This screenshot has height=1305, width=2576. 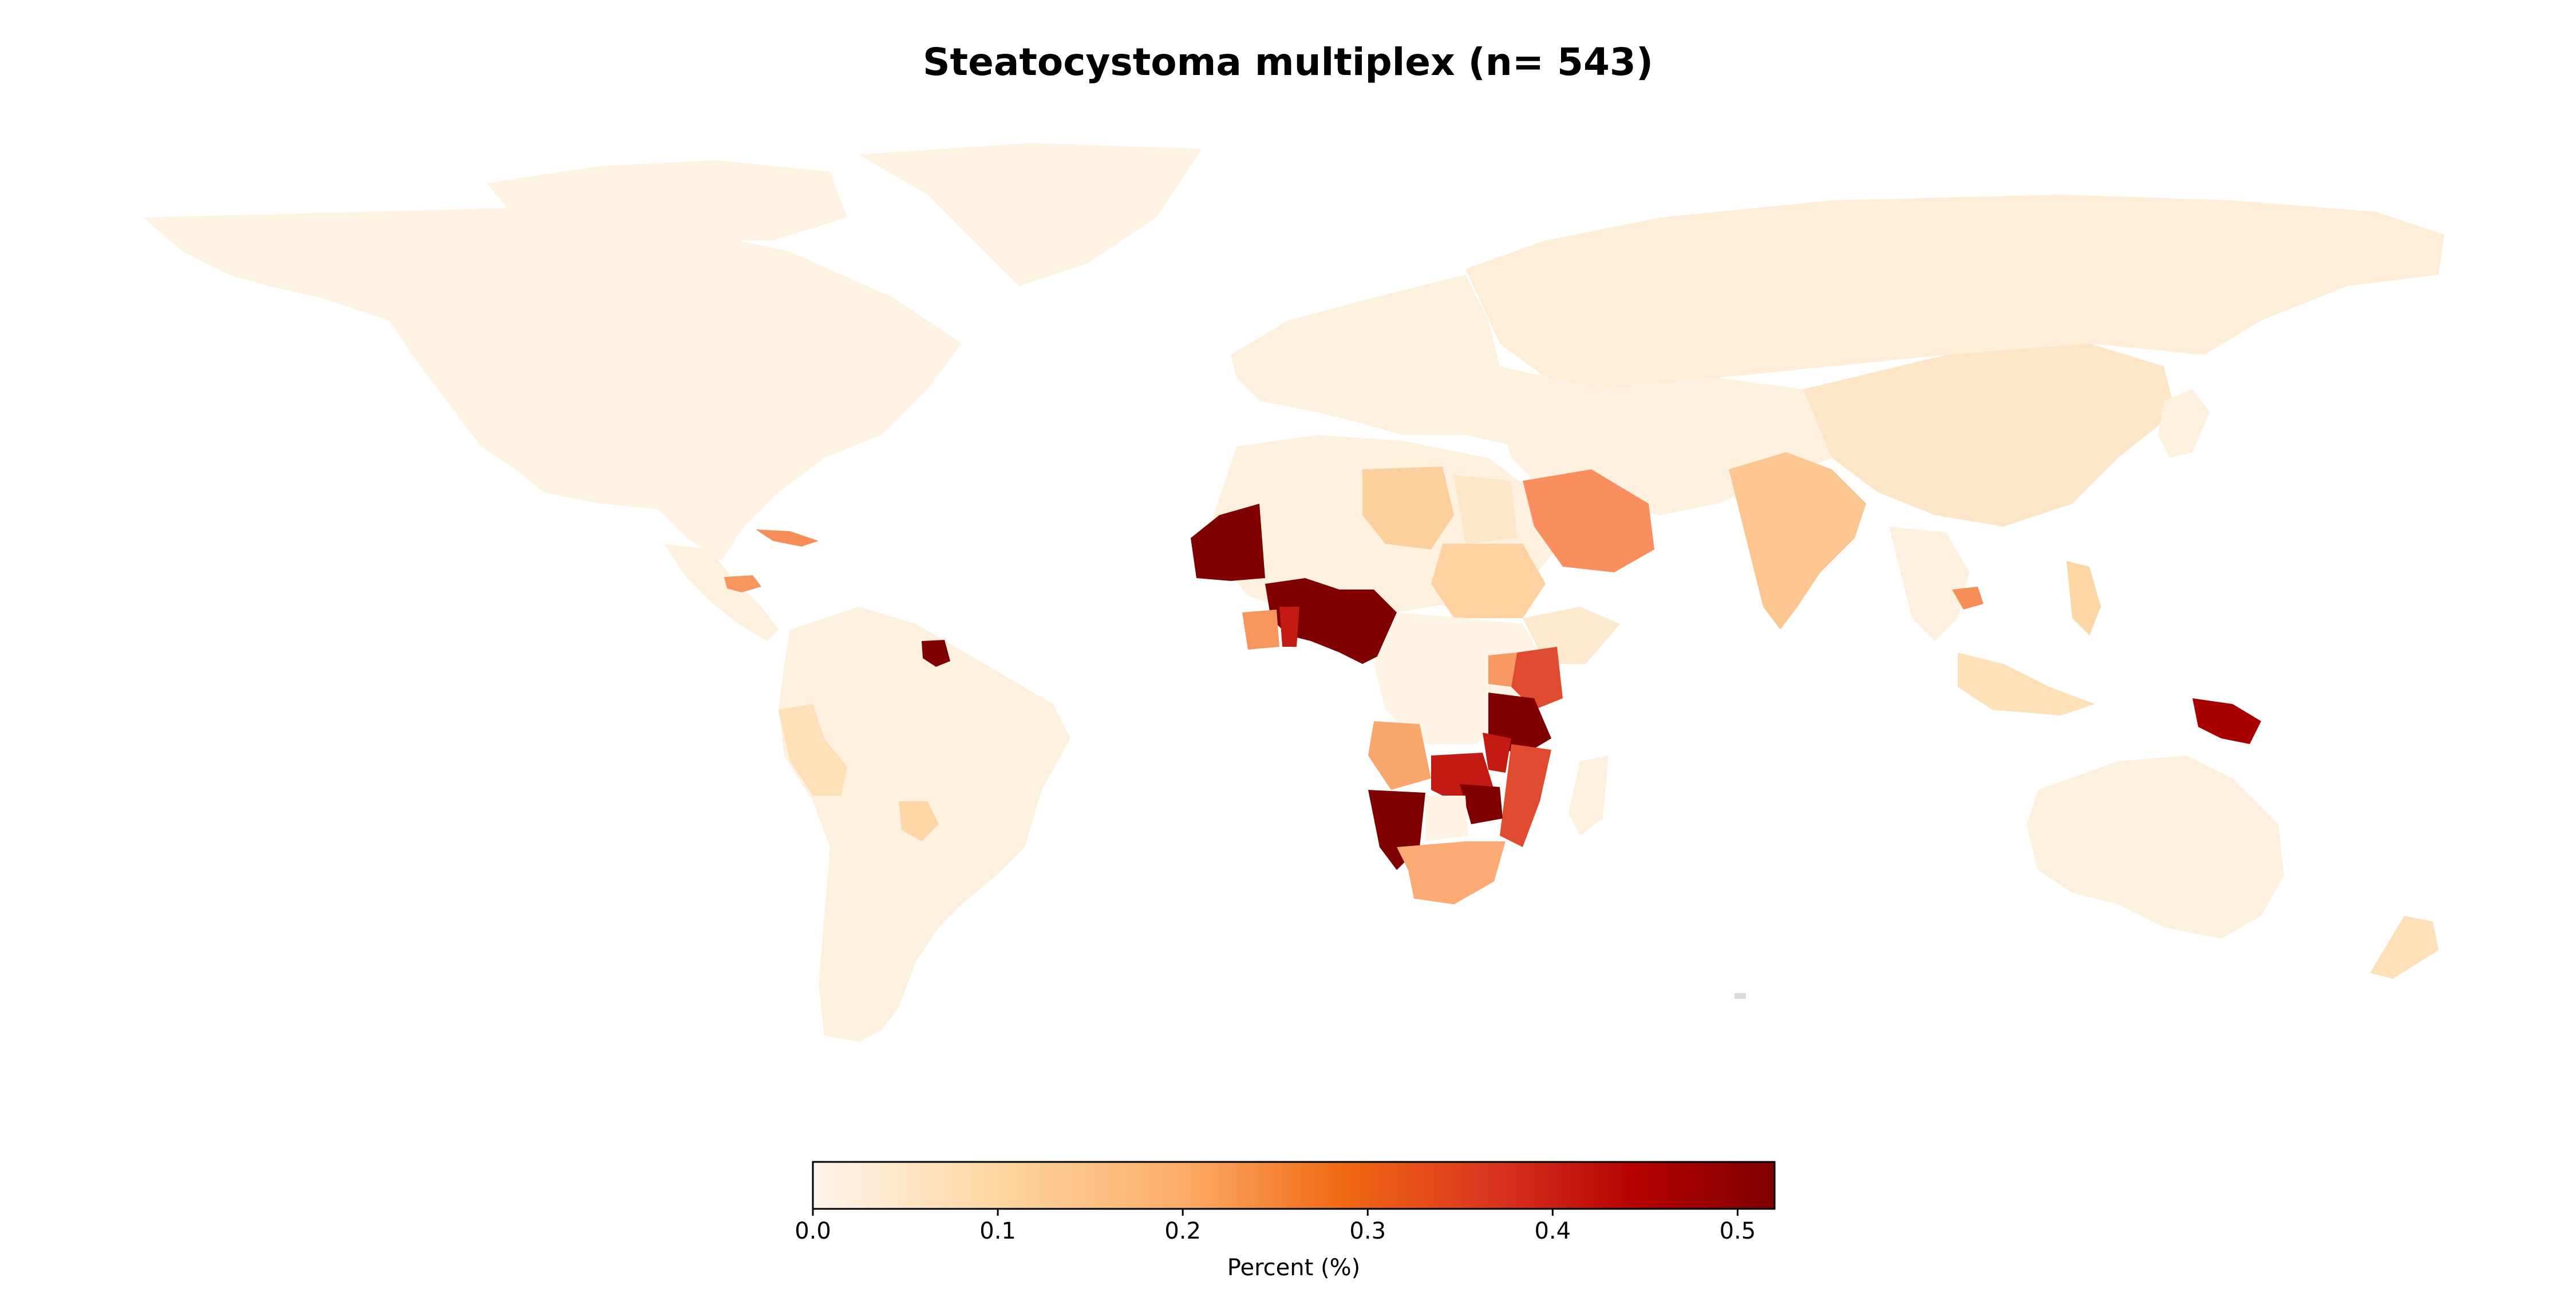 What do you see at coordinates (1481, 804) in the screenshot?
I see `region-zimbabwe` at bounding box center [1481, 804].